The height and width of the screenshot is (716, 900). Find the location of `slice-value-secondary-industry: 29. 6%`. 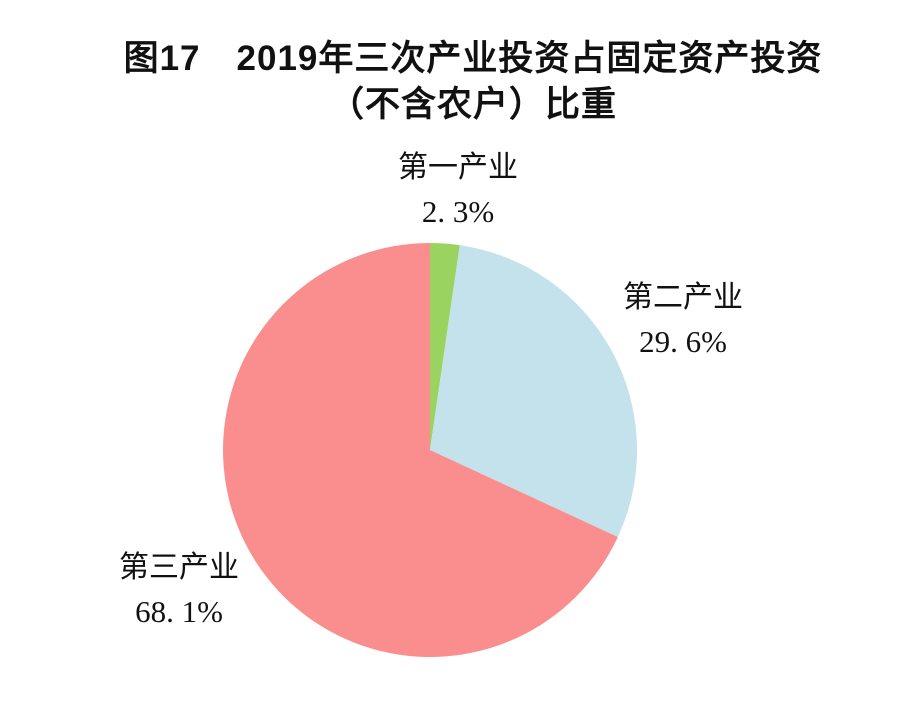

slice-value-secondary-industry: 29. 6% is located at coordinates (683, 341).